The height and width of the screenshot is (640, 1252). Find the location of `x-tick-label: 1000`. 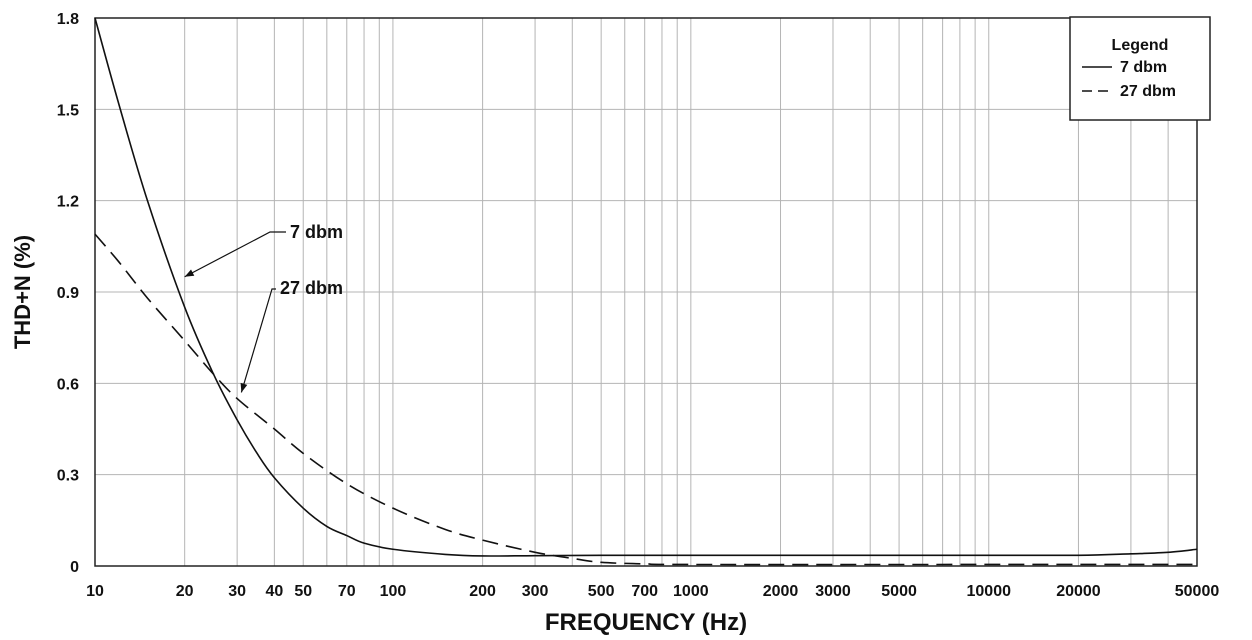

x-tick-label: 1000 is located at coordinates (691, 591).